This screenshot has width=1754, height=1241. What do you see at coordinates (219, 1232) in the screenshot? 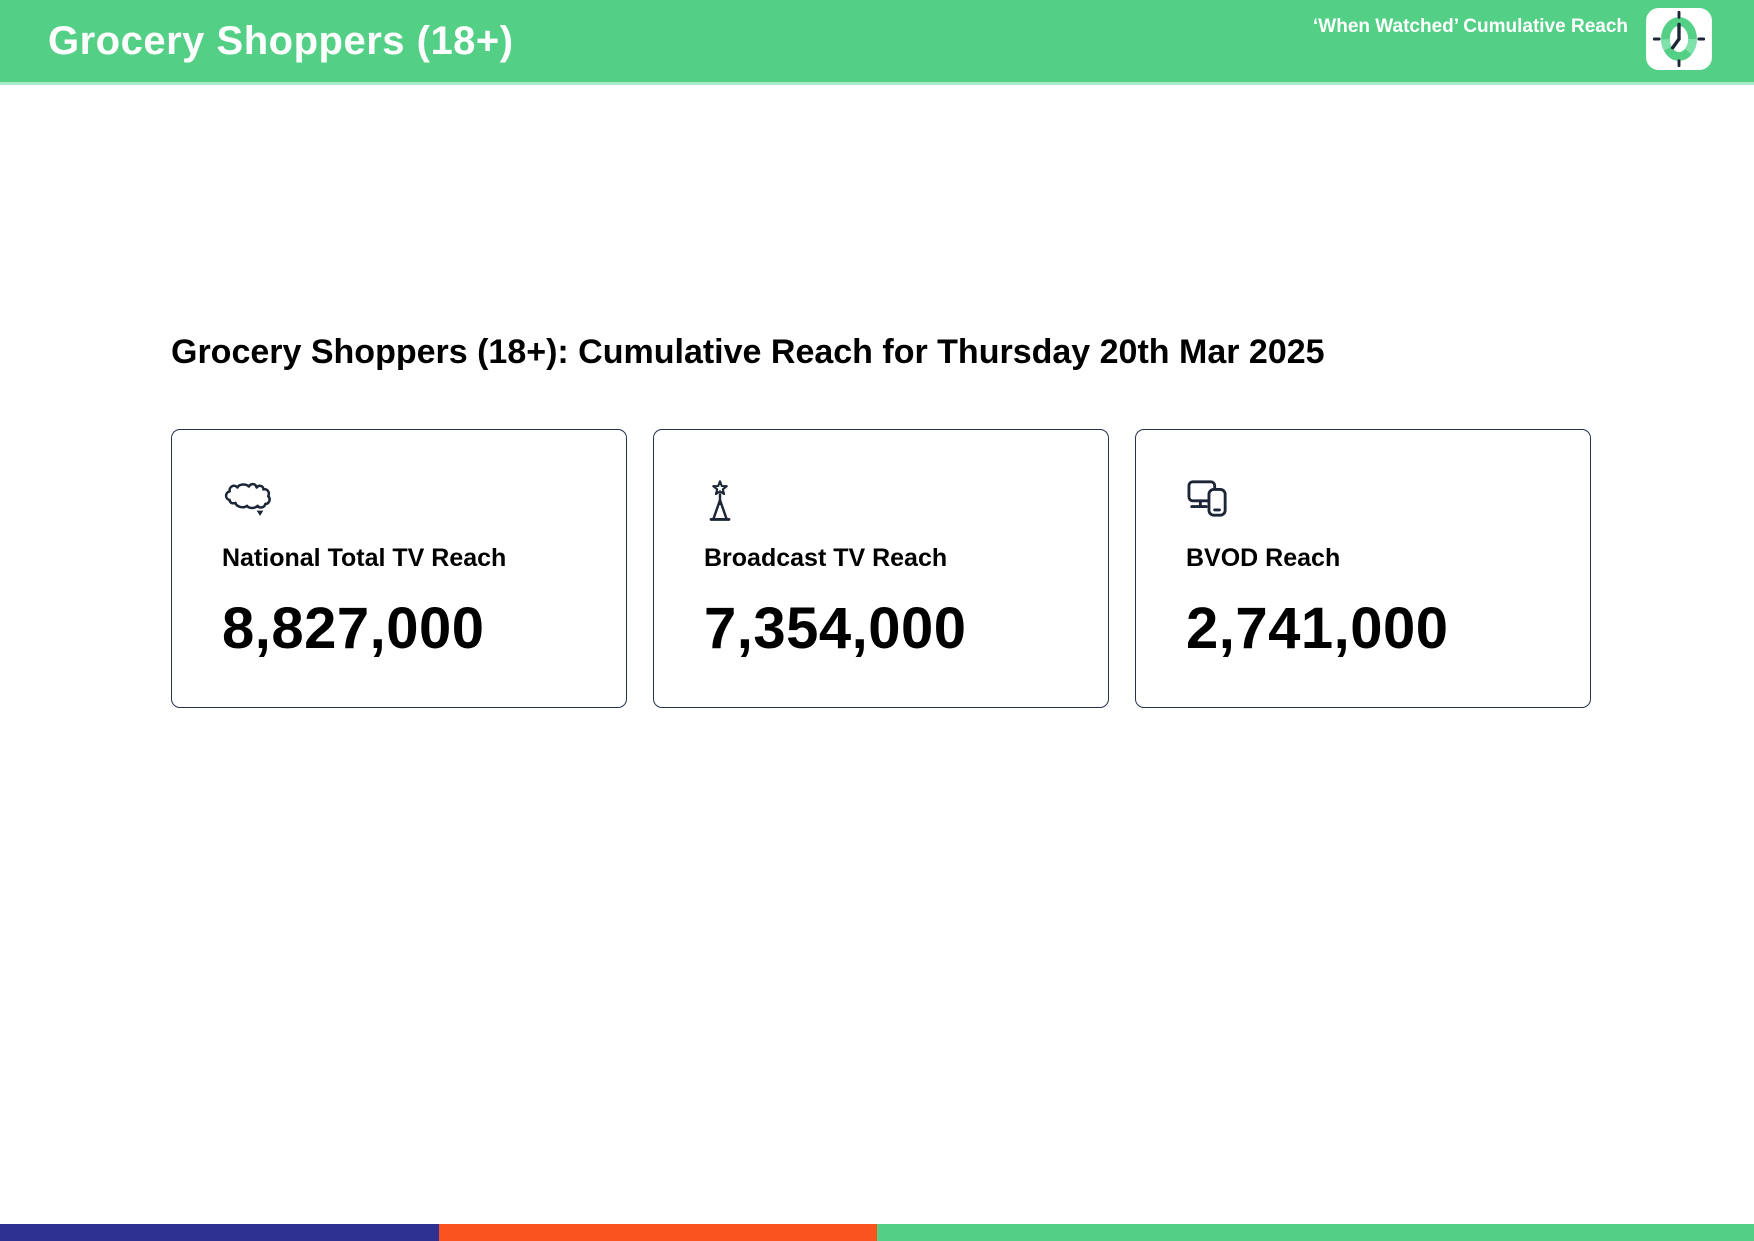
I see `footer-bar-segment-navy` at bounding box center [219, 1232].